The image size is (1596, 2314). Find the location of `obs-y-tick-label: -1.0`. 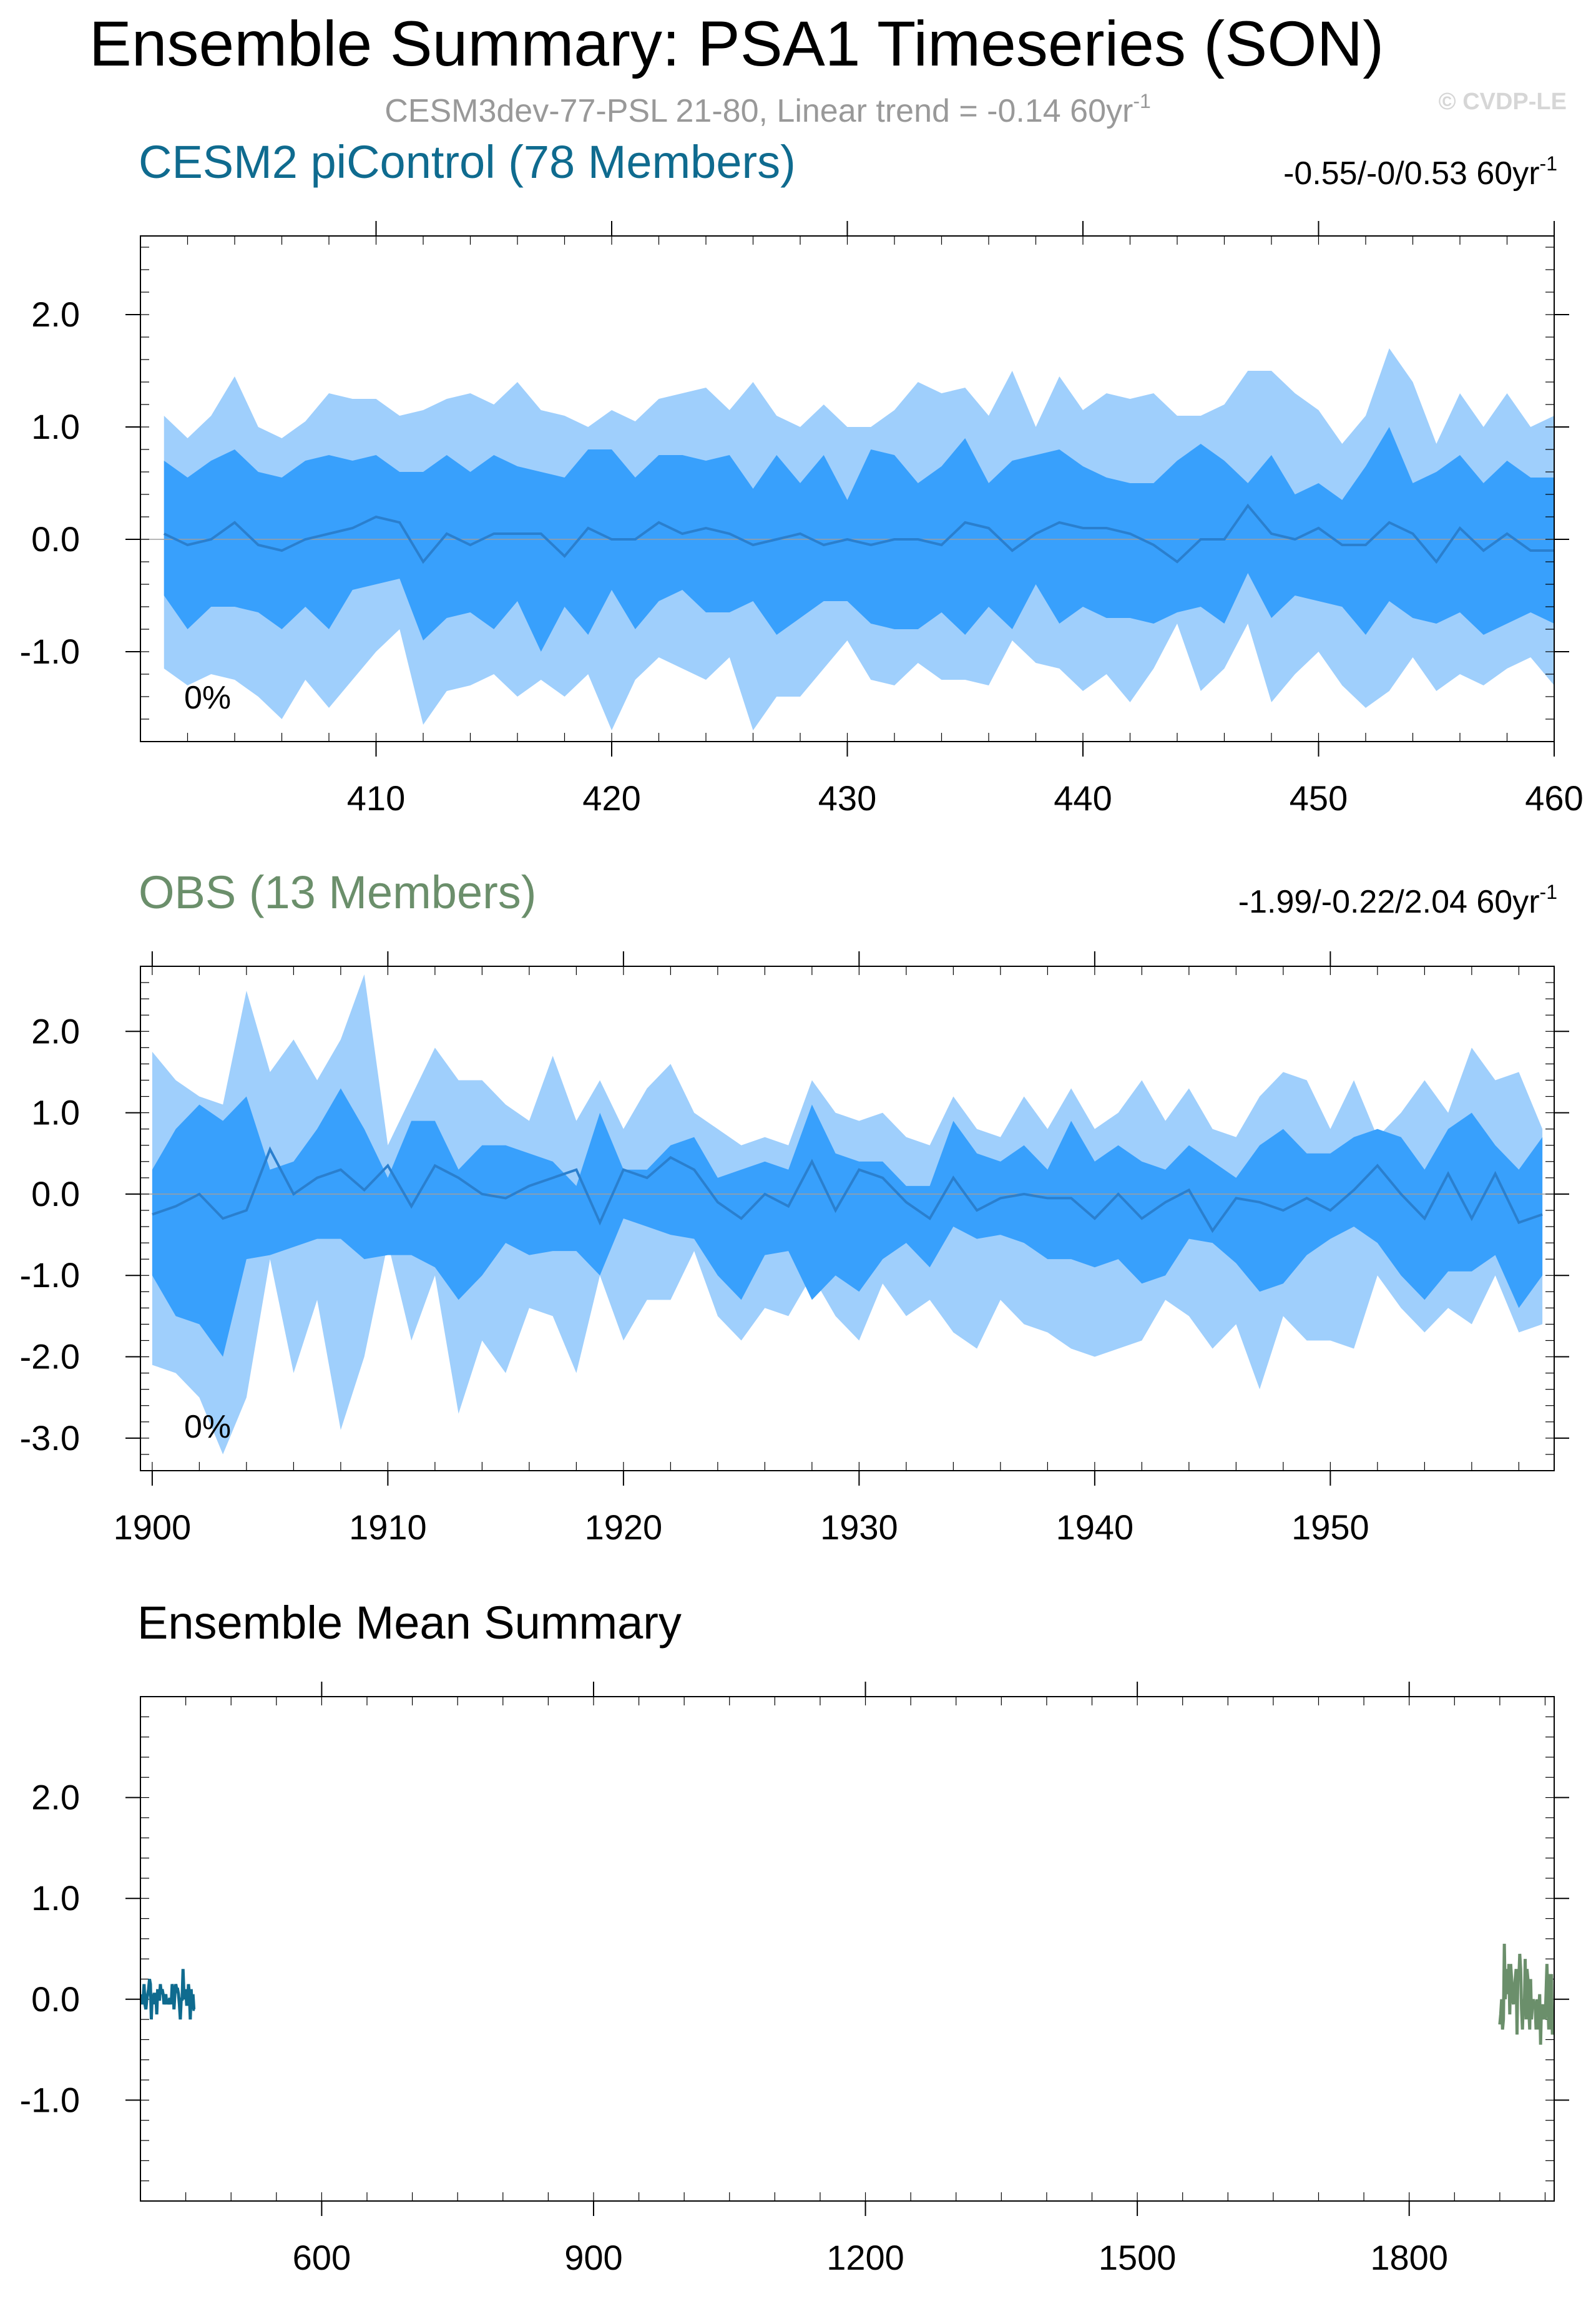

obs-y-tick-label: -1.0 is located at coordinates (50, 1275).